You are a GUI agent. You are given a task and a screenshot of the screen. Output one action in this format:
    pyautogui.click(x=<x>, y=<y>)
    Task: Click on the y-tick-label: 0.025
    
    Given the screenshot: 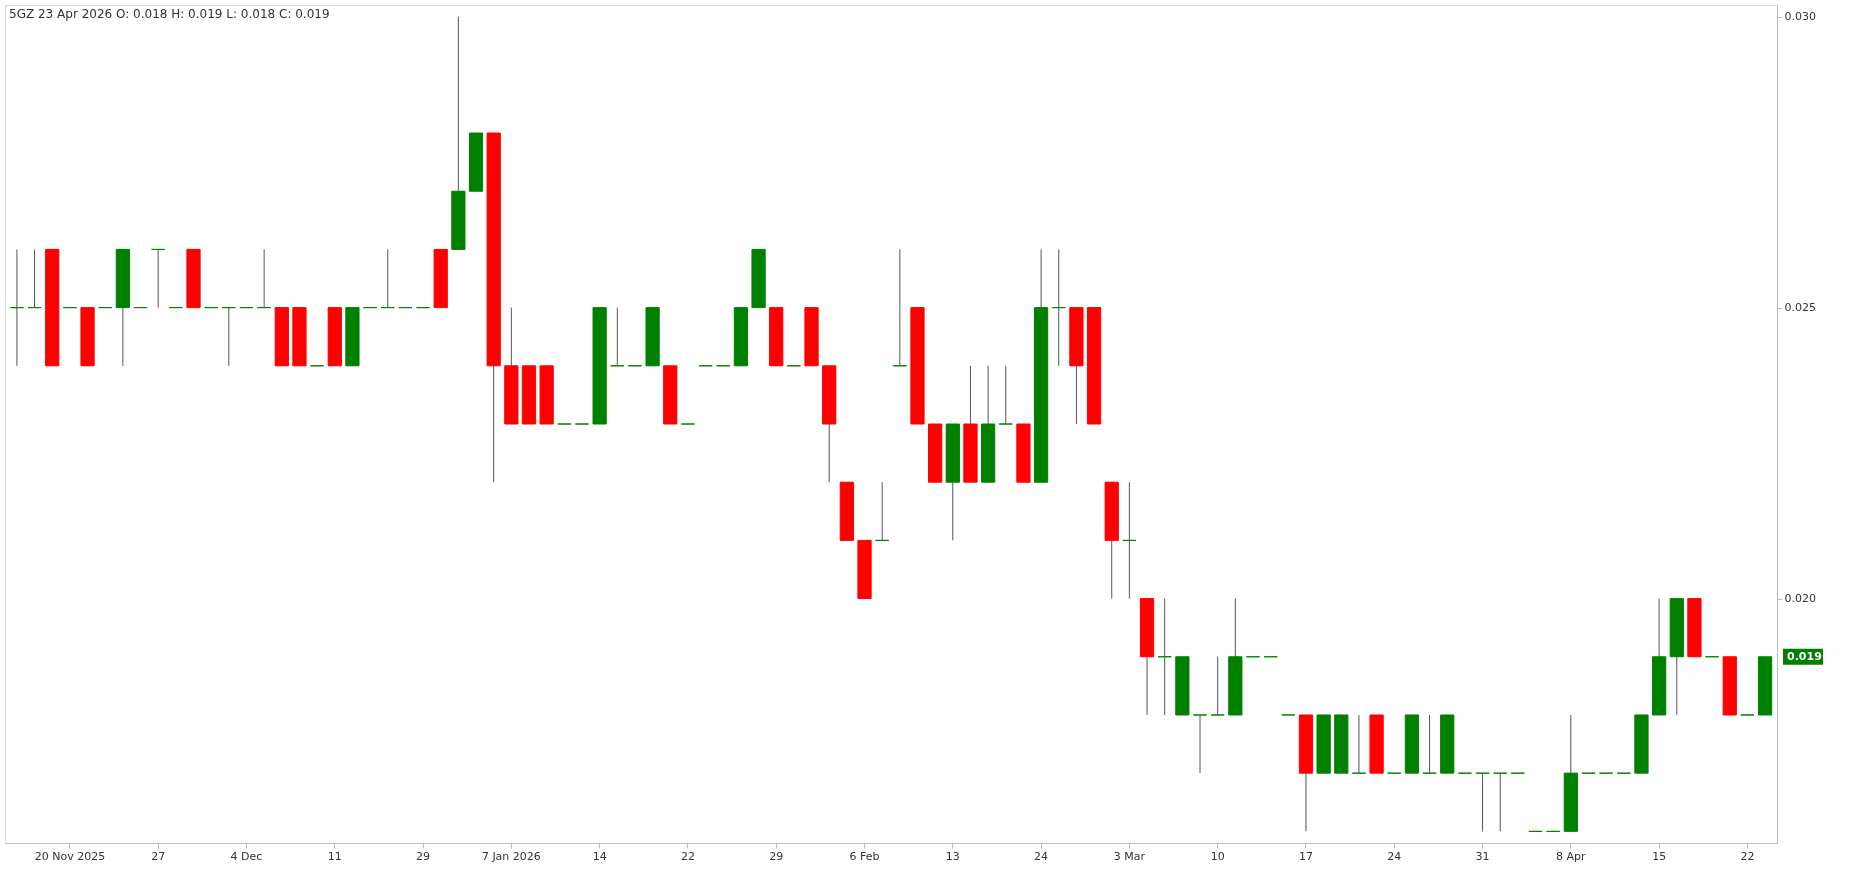 What is the action you would take?
    pyautogui.click(x=1800, y=308)
    